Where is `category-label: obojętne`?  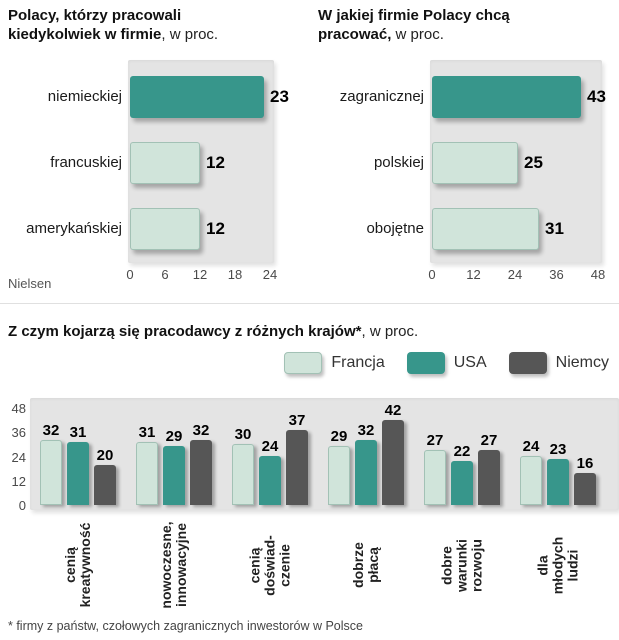 category-label: obojętne is located at coordinates (395, 228).